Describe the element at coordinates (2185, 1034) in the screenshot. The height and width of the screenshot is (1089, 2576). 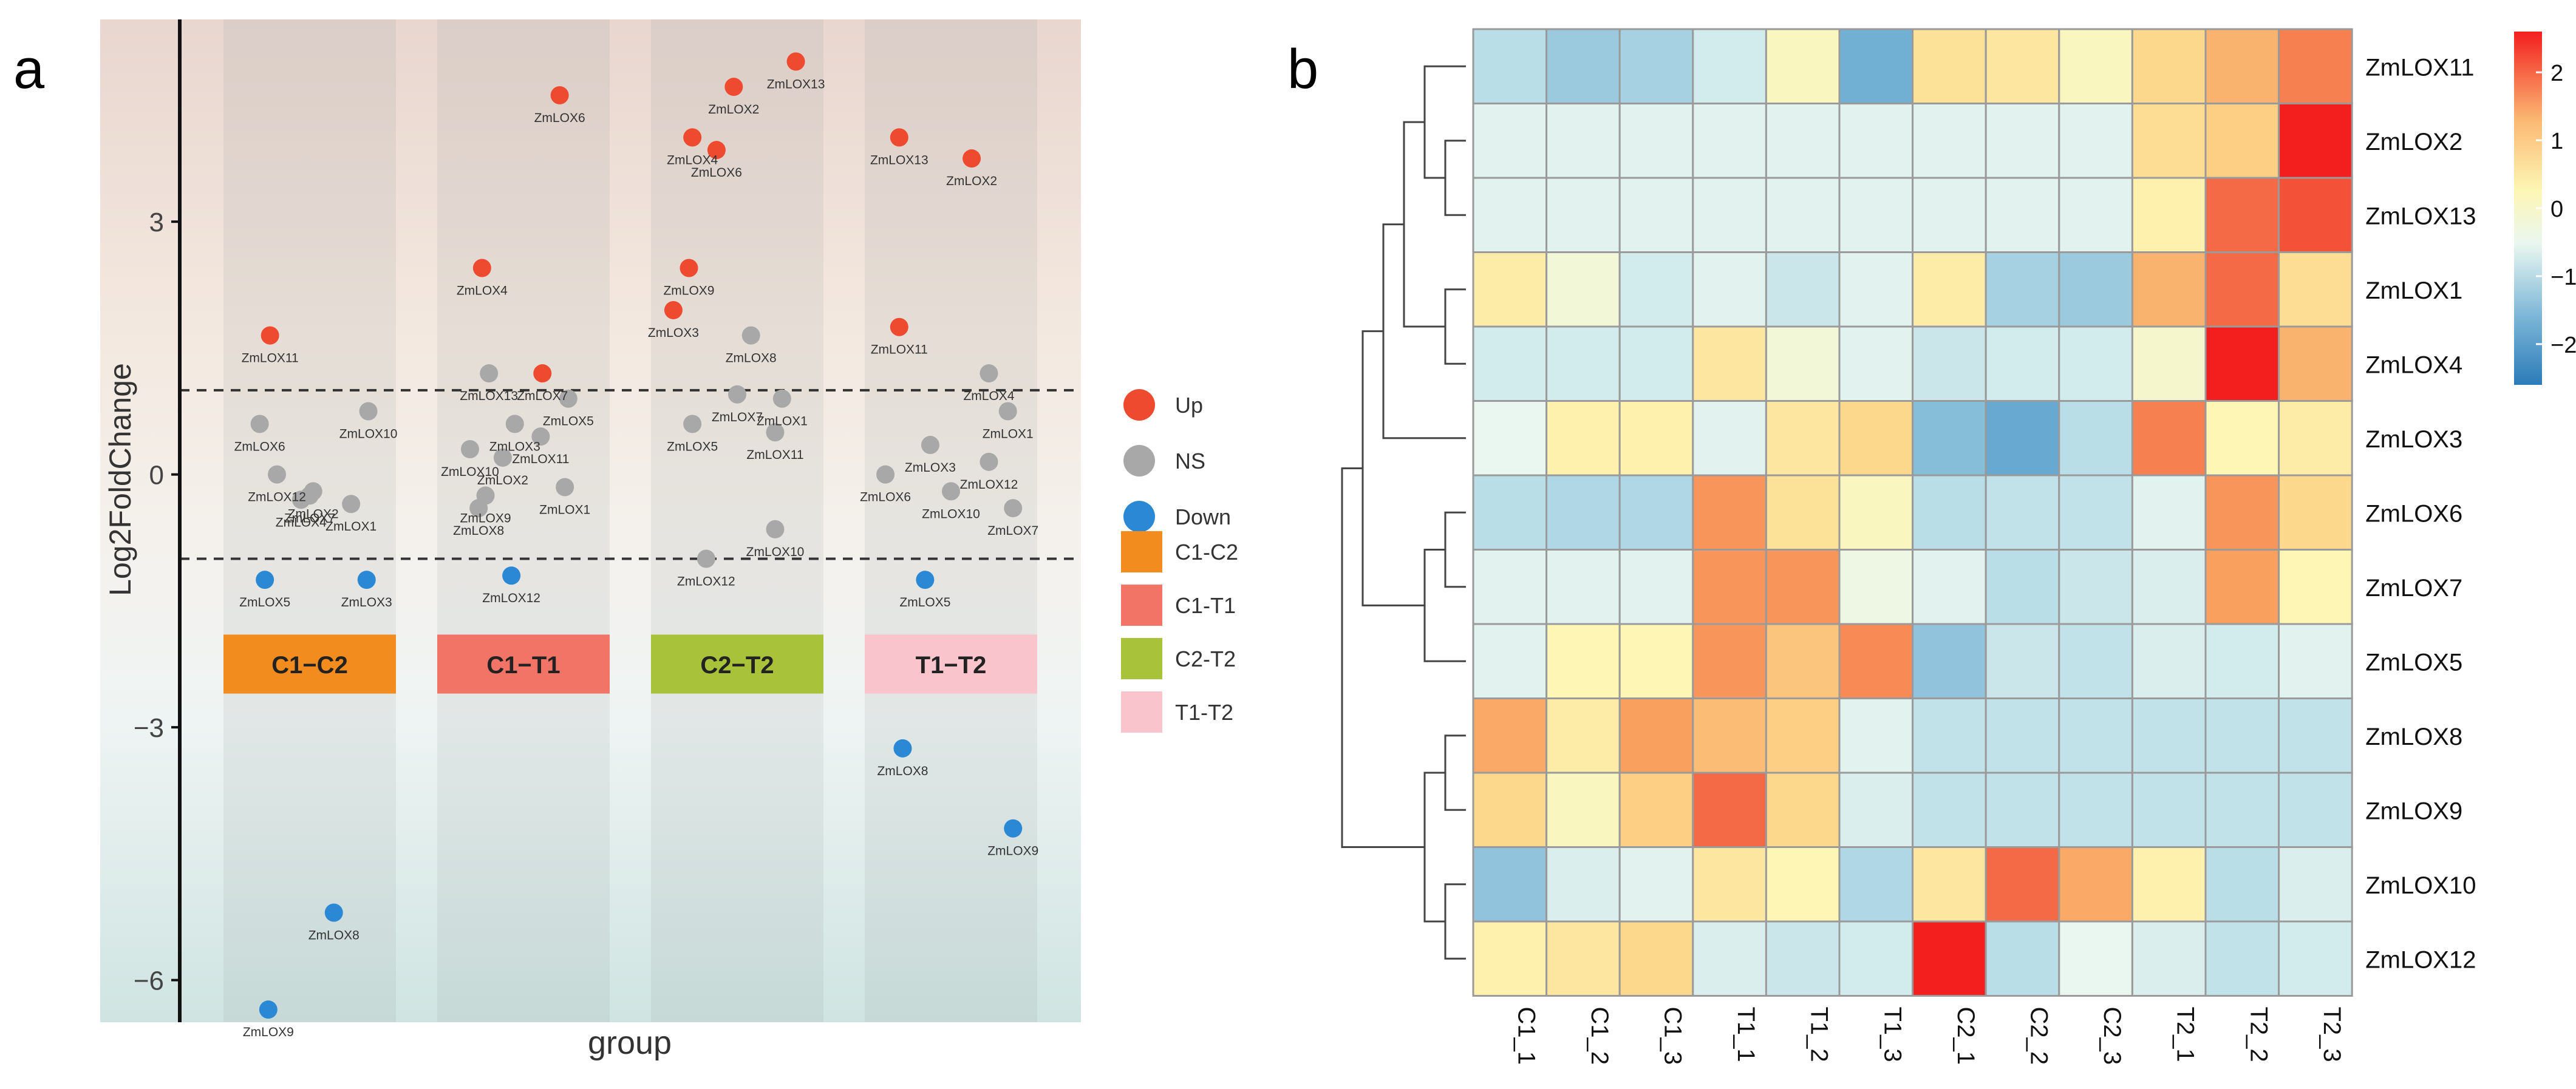
I see `col-label-t2_1: T2_1` at that location.